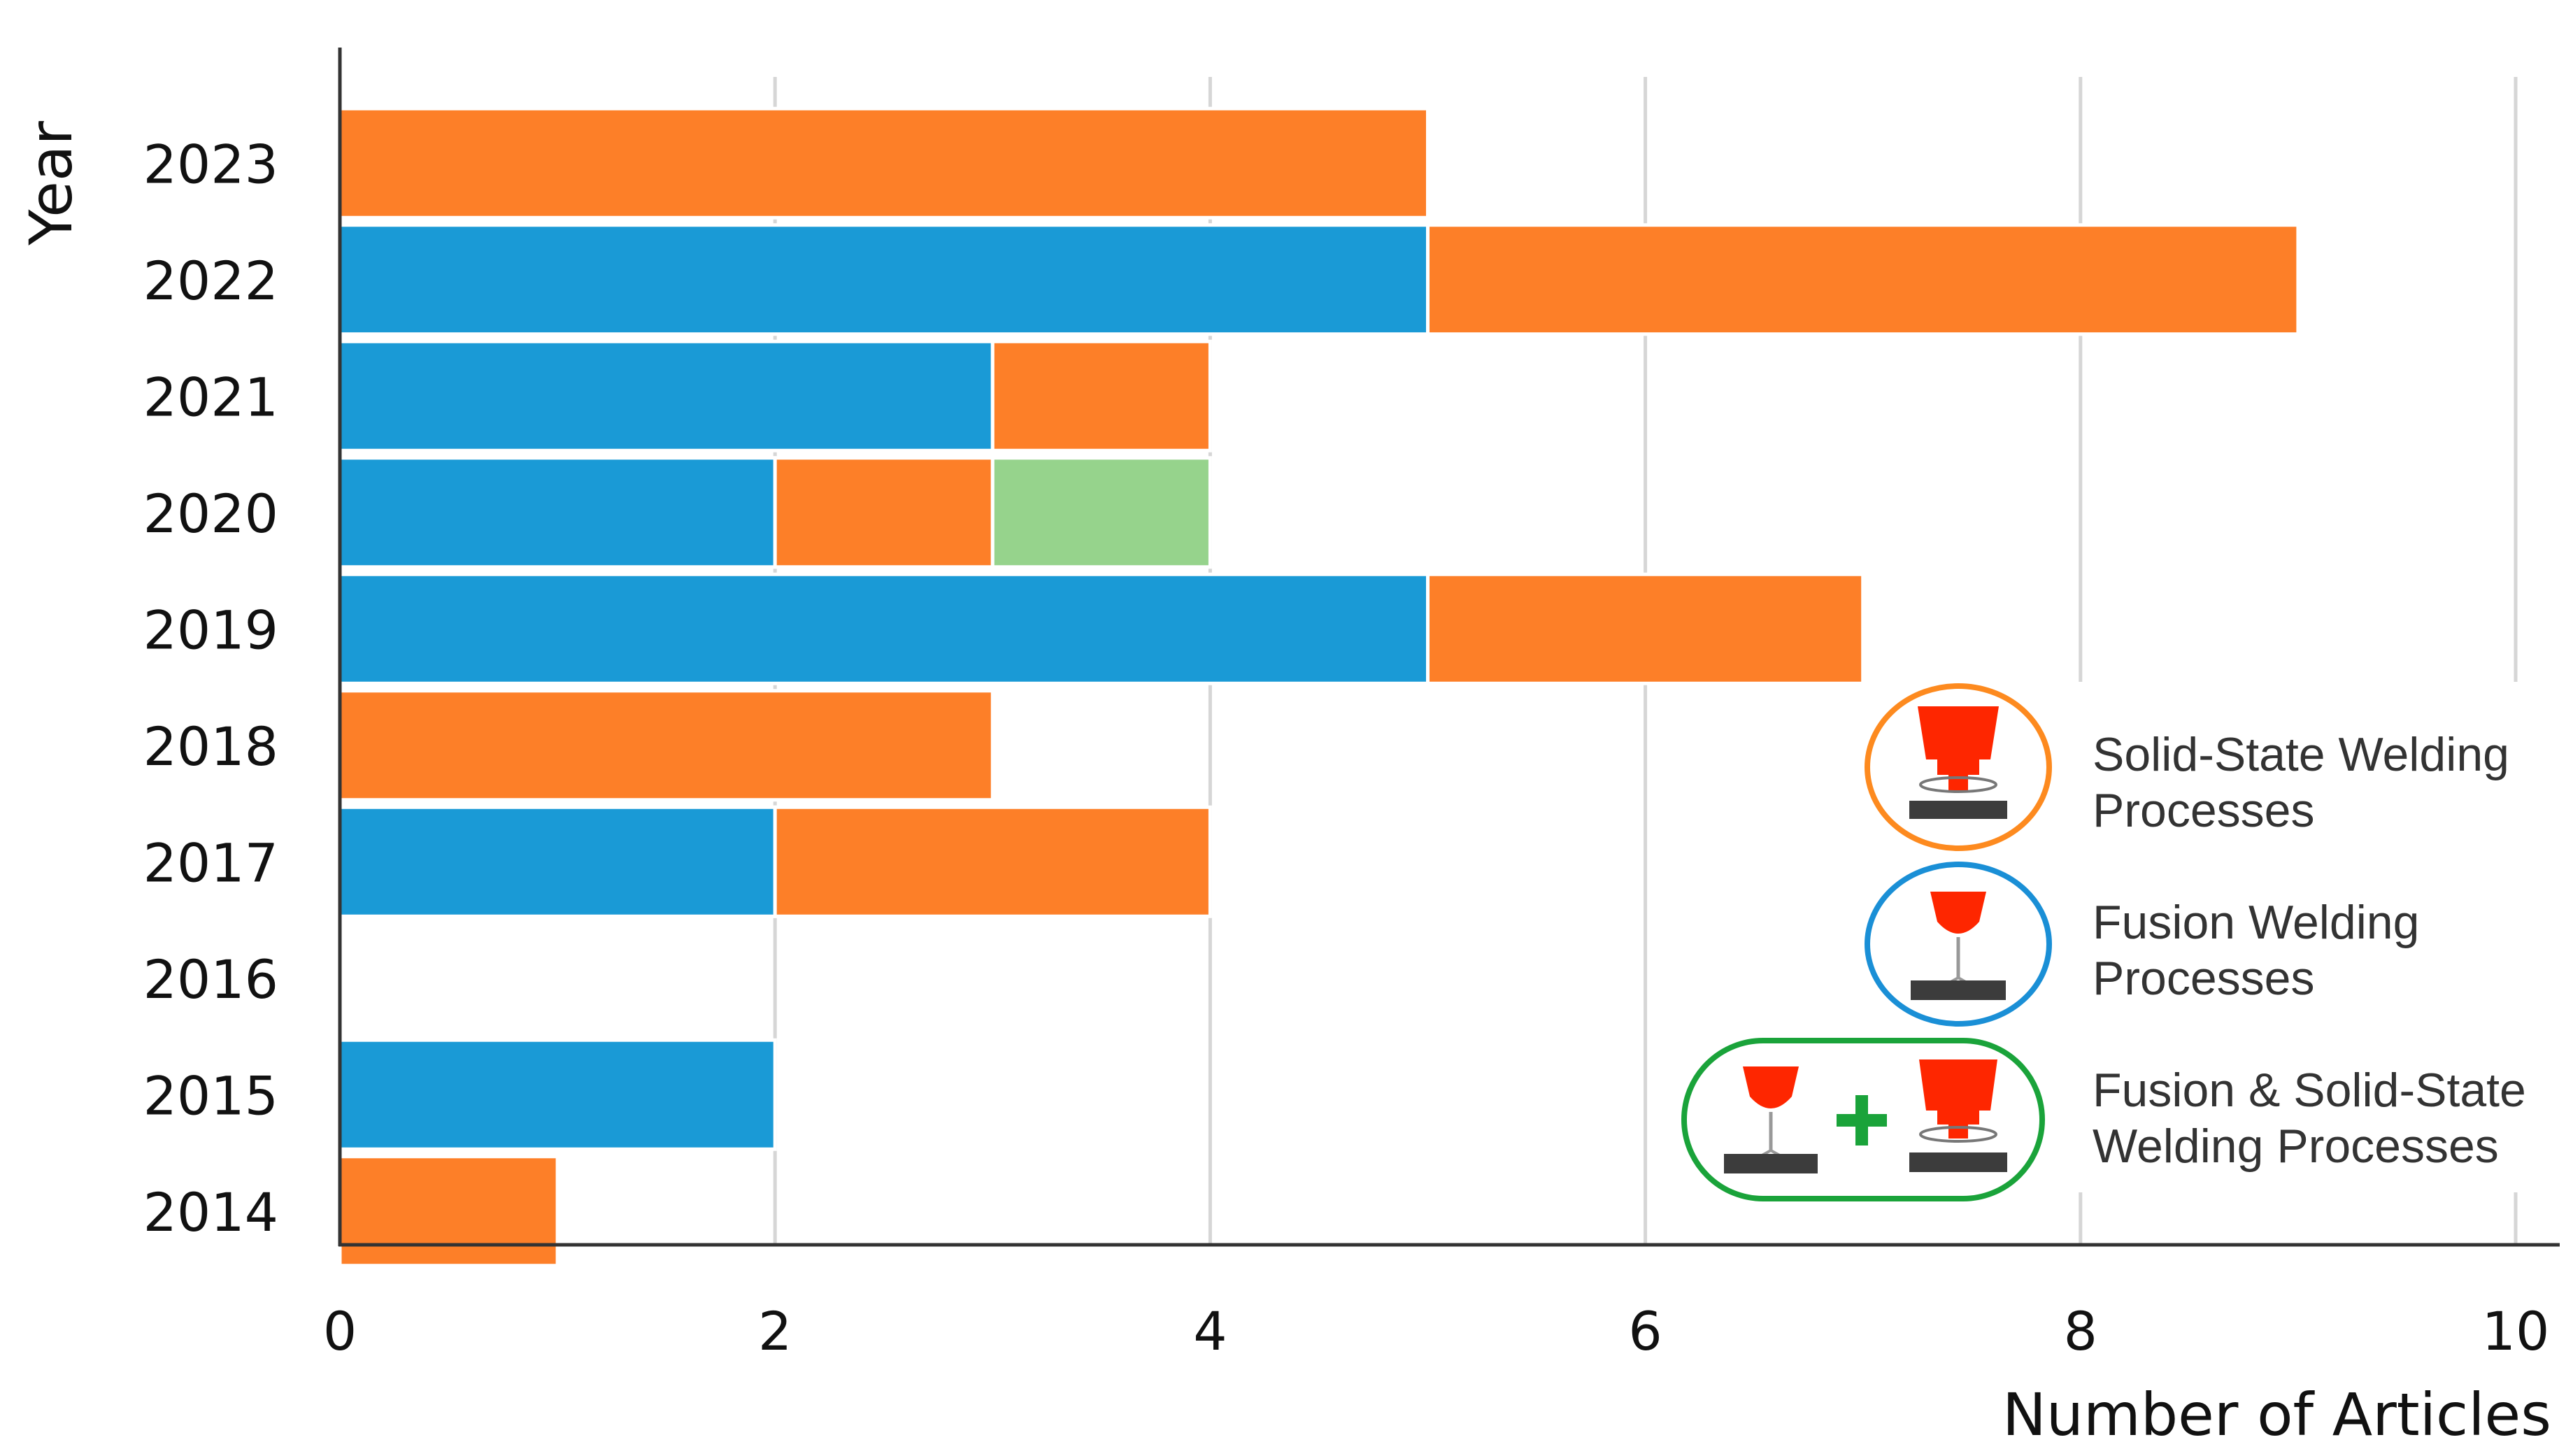 The width and height of the screenshot is (2573, 1456). I want to click on x-tick-label-8: 8, so click(2081, 1331).